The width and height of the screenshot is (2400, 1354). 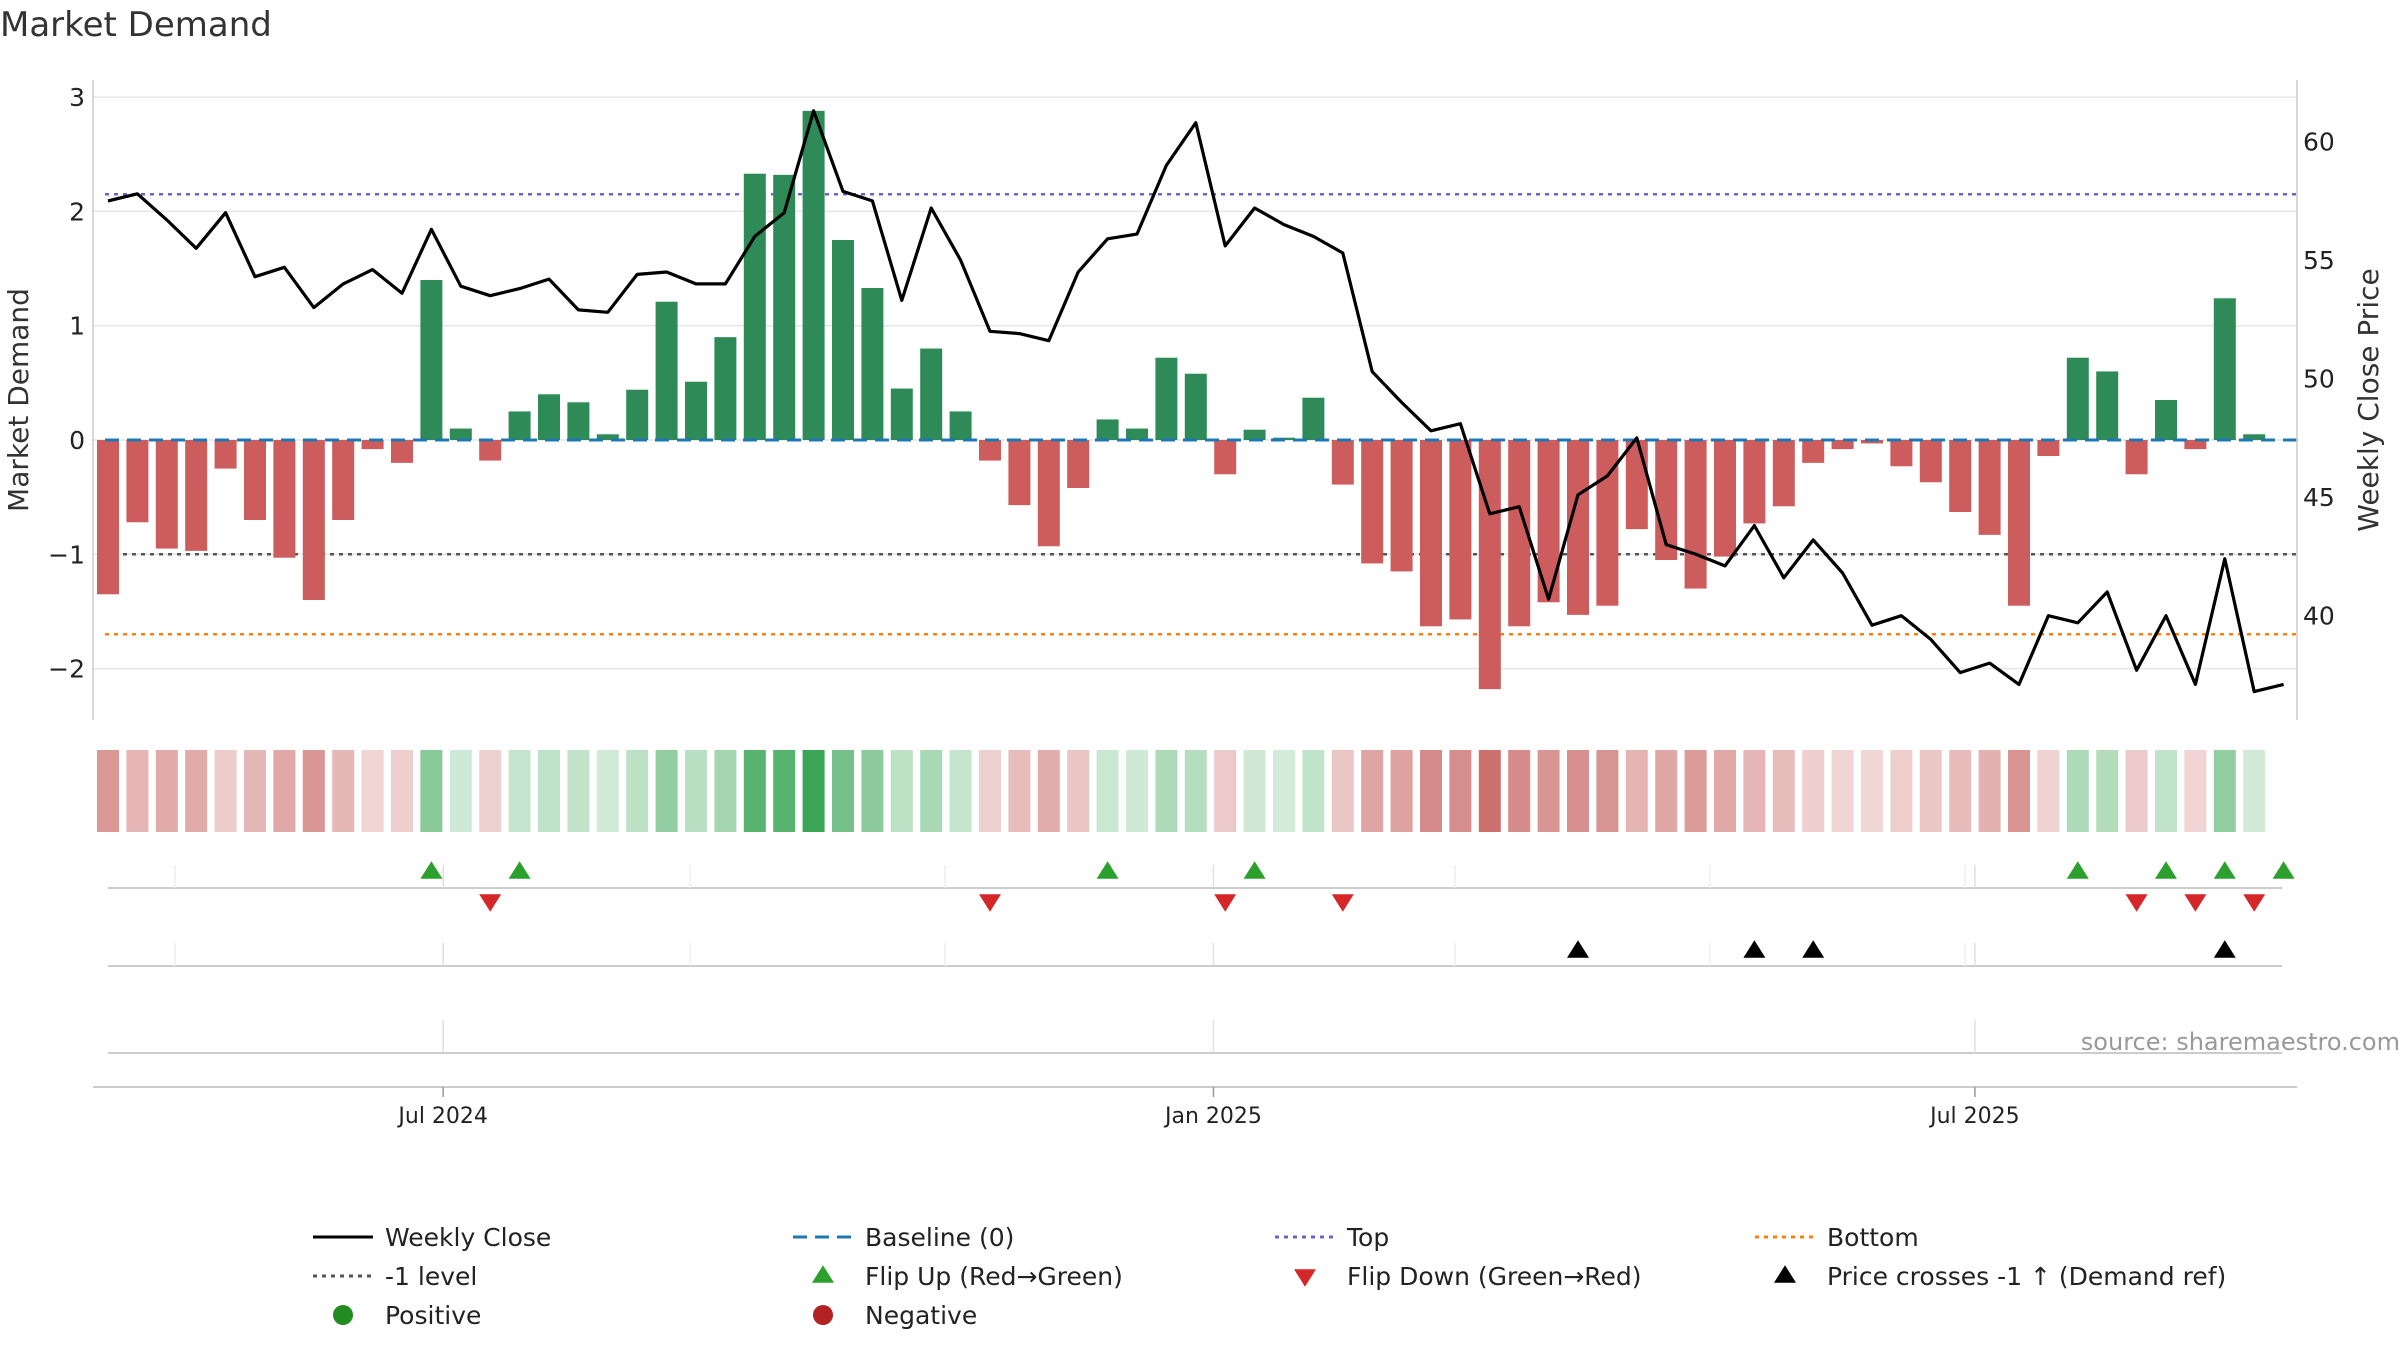 I want to click on legend-entry: Price crosses -1 ↑ (Demand ref), so click(x=2000, y=1276).